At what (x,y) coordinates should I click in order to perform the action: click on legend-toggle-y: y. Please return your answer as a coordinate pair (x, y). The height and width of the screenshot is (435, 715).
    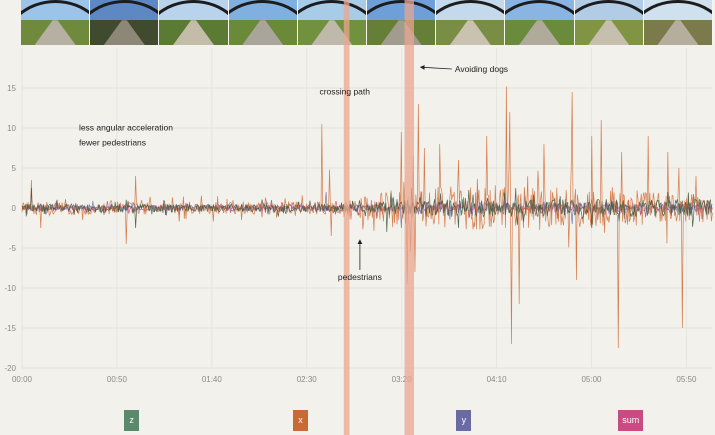
    Looking at the image, I should click on (464, 420).